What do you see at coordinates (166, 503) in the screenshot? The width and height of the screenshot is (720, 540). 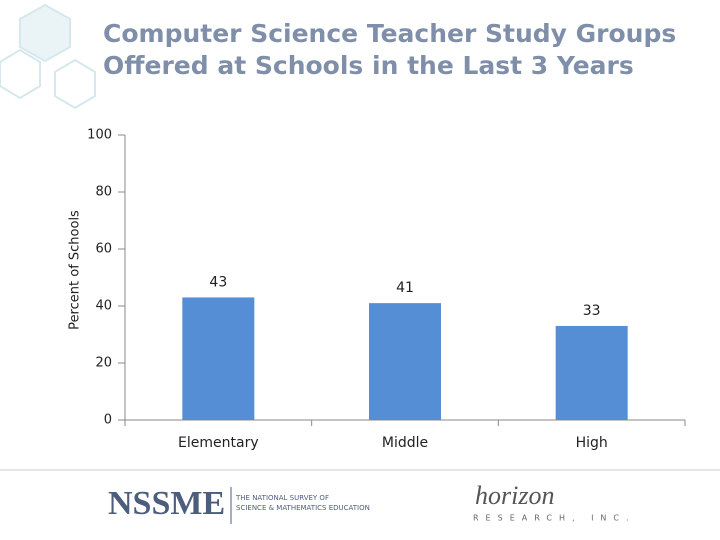 I see `footer-logo: NSSME` at bounding box center [166, 503].